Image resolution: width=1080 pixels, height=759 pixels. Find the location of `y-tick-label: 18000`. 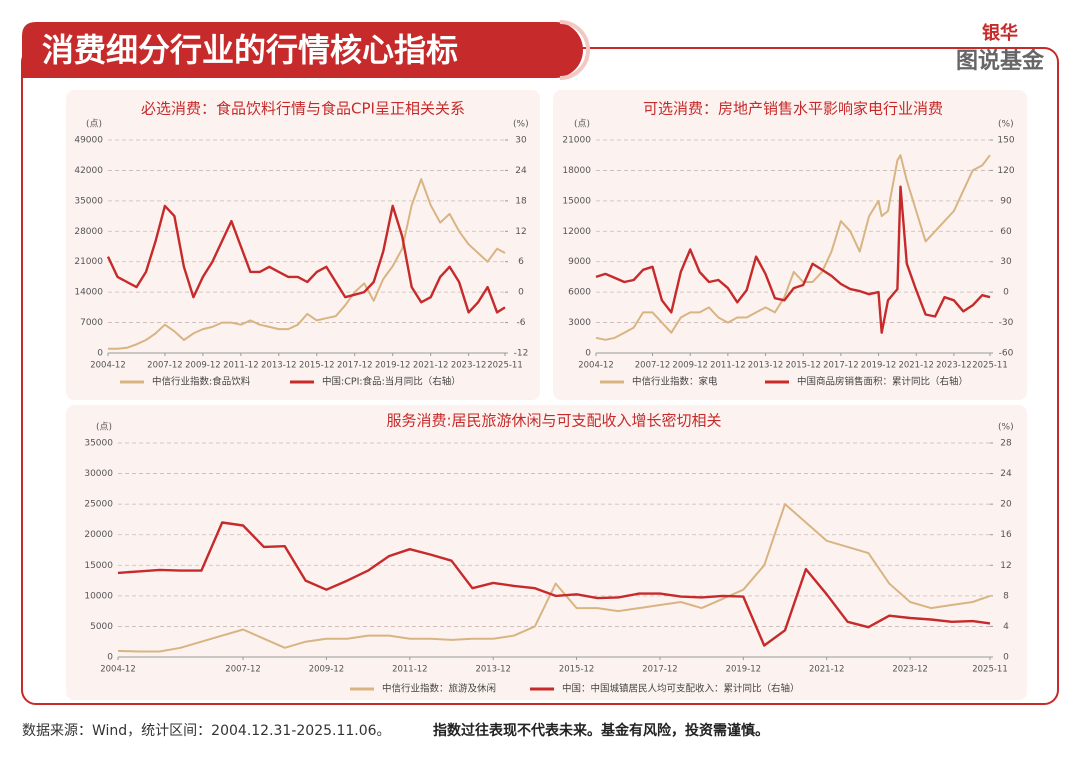

y-tick-label: 18000 is located at coordinates (576, 171).